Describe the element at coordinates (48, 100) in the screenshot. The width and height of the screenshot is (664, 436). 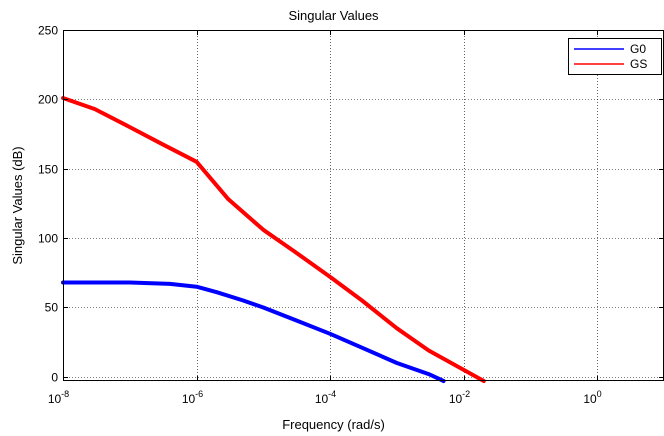
I see `y-tick-label: 200` at that location.